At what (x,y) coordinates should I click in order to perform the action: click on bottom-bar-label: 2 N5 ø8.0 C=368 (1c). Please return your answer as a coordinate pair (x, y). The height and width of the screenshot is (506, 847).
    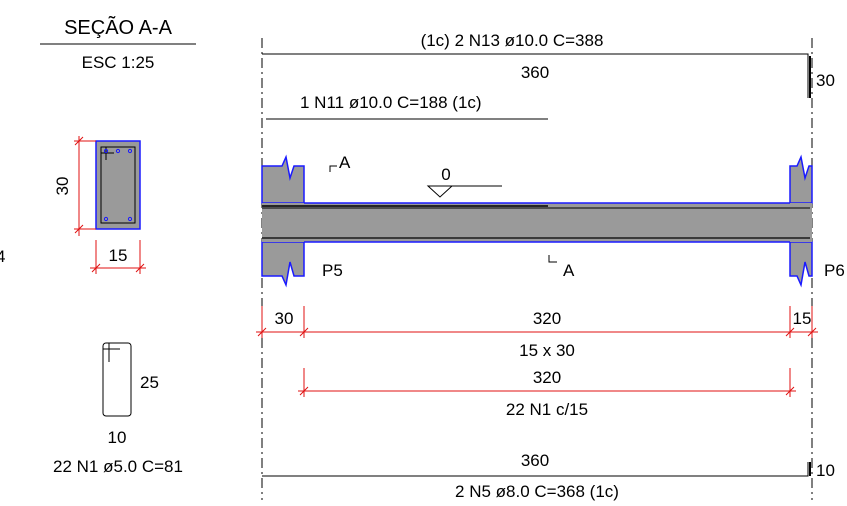
    Looking at the image, I should click on (537, 491).